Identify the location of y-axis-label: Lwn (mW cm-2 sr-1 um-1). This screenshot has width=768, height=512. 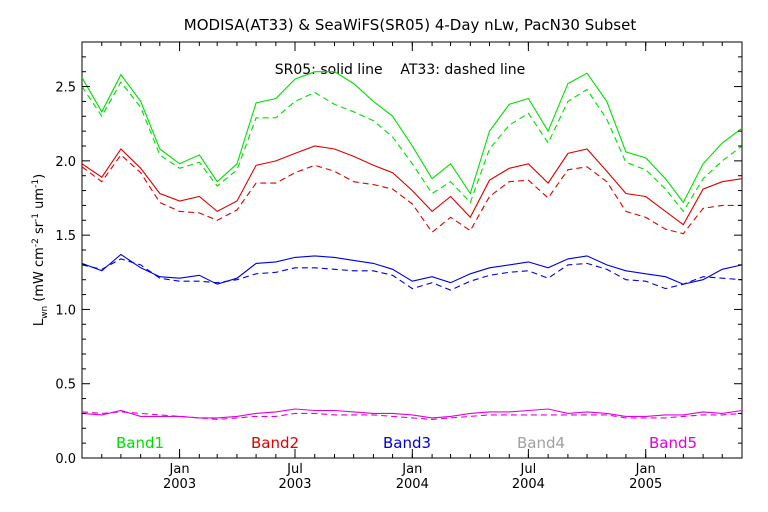
(40, 250).